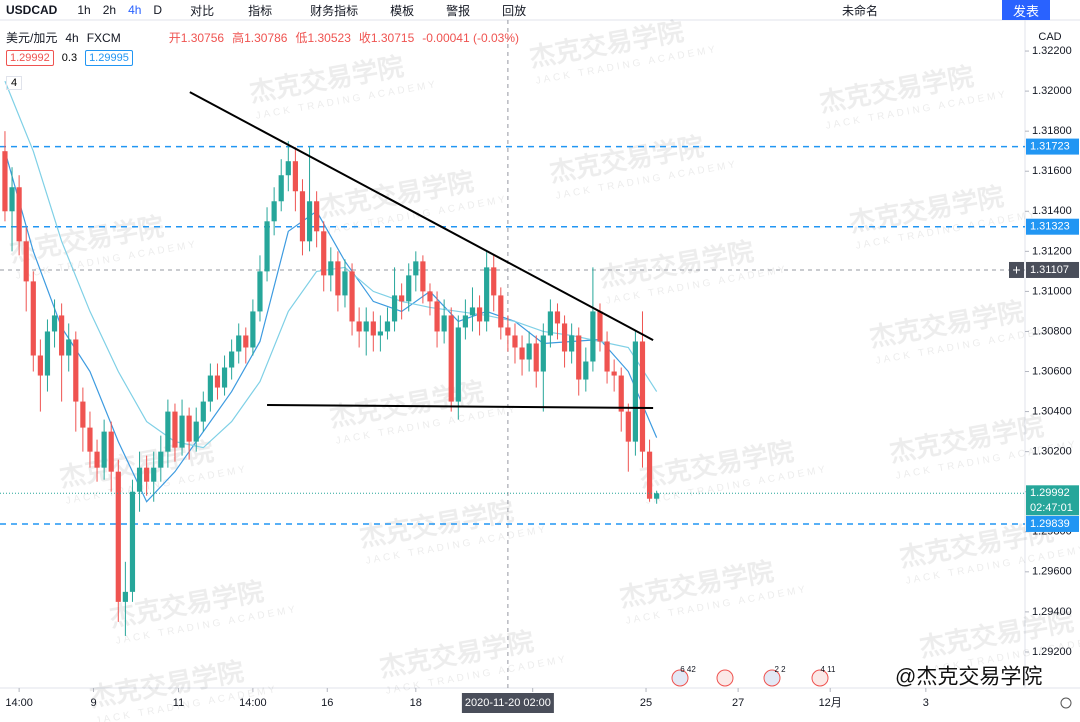  What do you see at coordinates (738, 703) in the screenshot?
I see `x-tick-label: 27` at bounding box center [738, 703].